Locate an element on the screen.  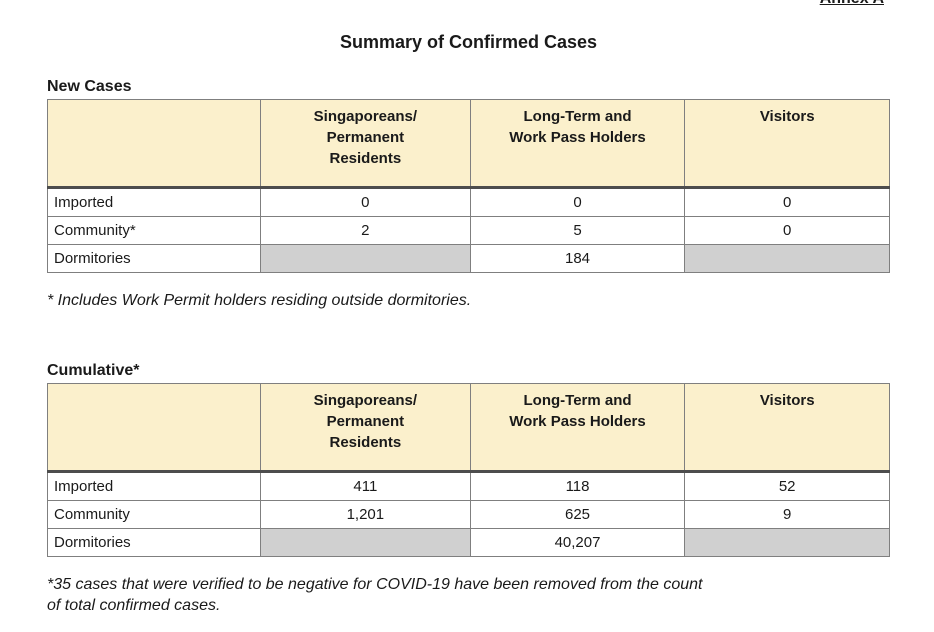
cell-value: 9 is located at coordinates (787, 514).